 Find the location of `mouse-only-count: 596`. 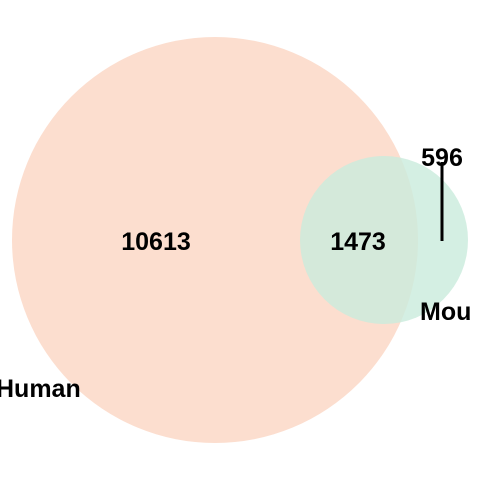

mouse-only-count: 596 is located at coordinates (442, 158).